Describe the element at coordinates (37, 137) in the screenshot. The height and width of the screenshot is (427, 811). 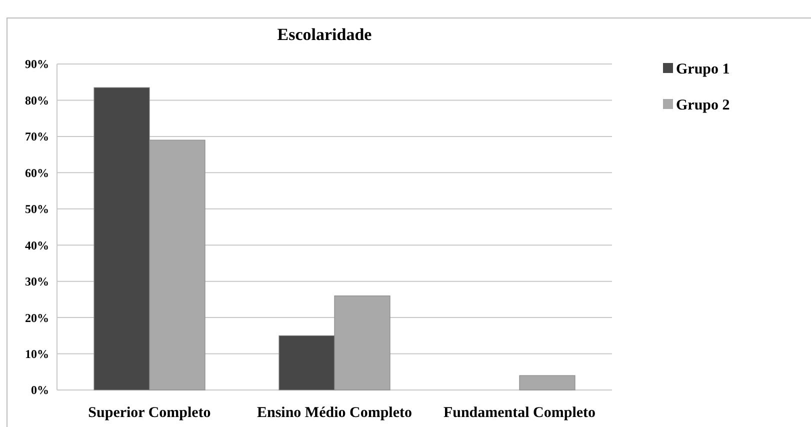
I see `y-tick-label: 70%` at that location.